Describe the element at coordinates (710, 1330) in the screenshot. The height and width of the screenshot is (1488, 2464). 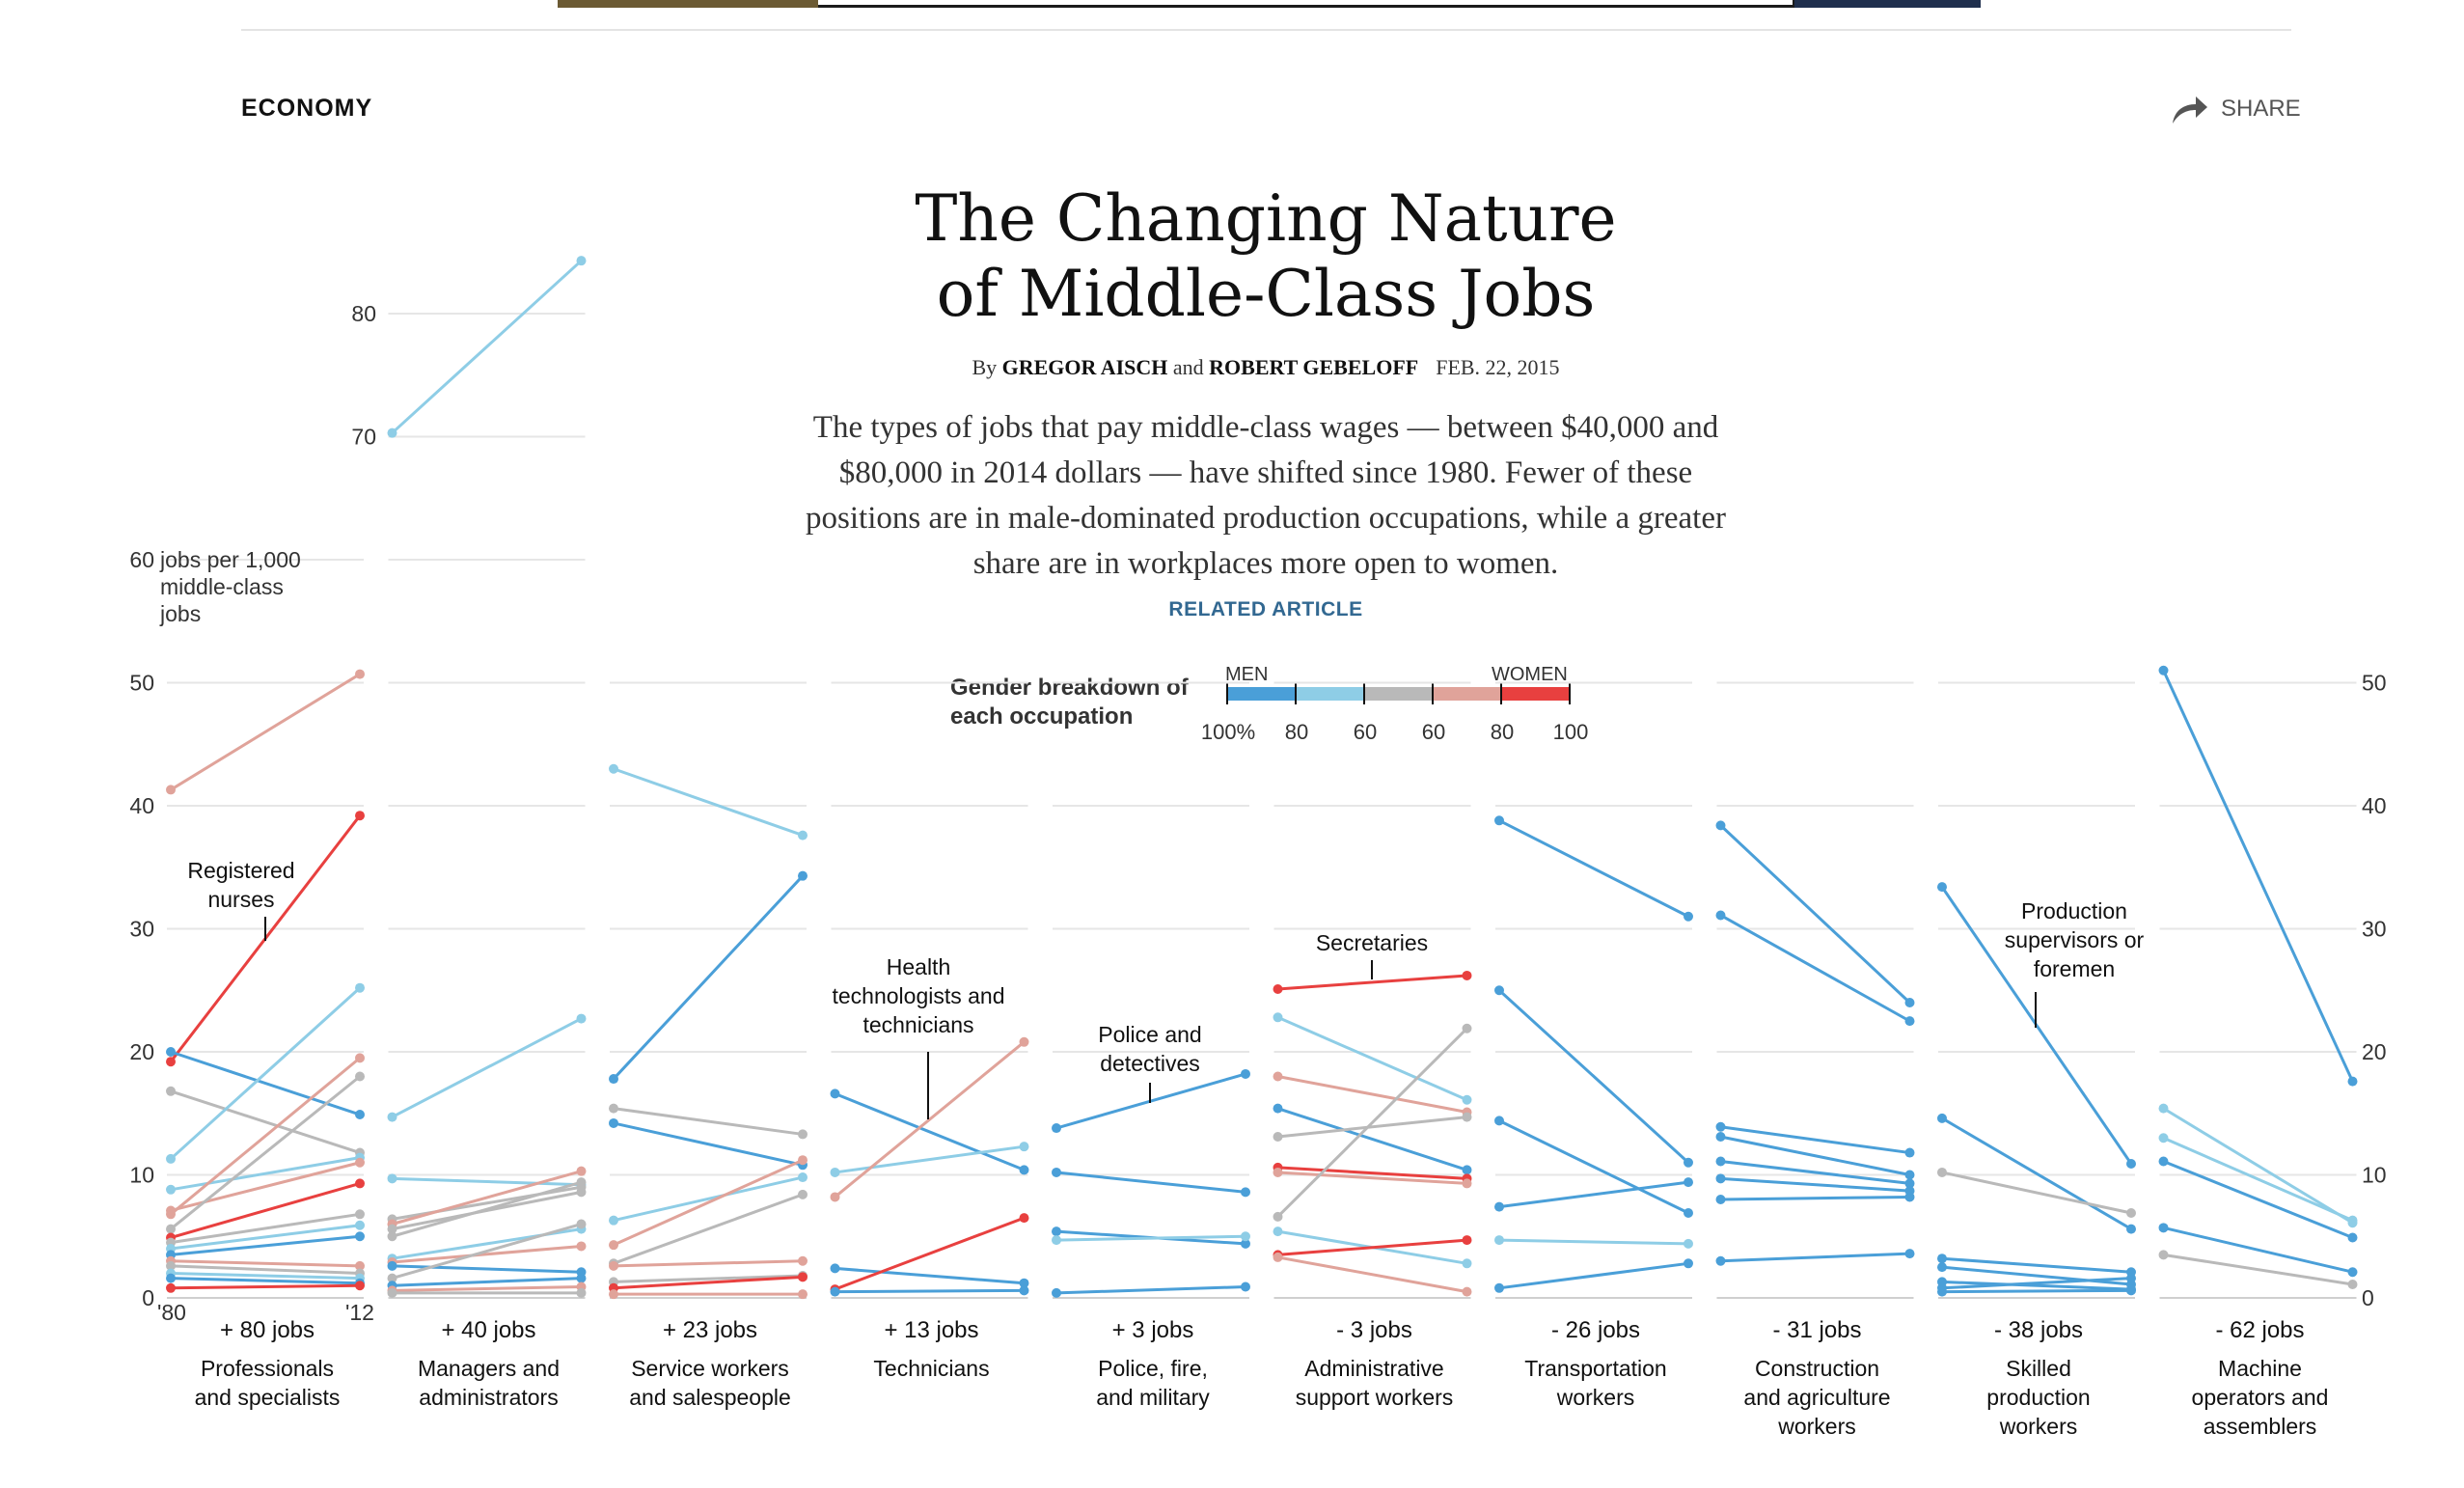
I see `job-change-label: + 23 jobs` at that location.